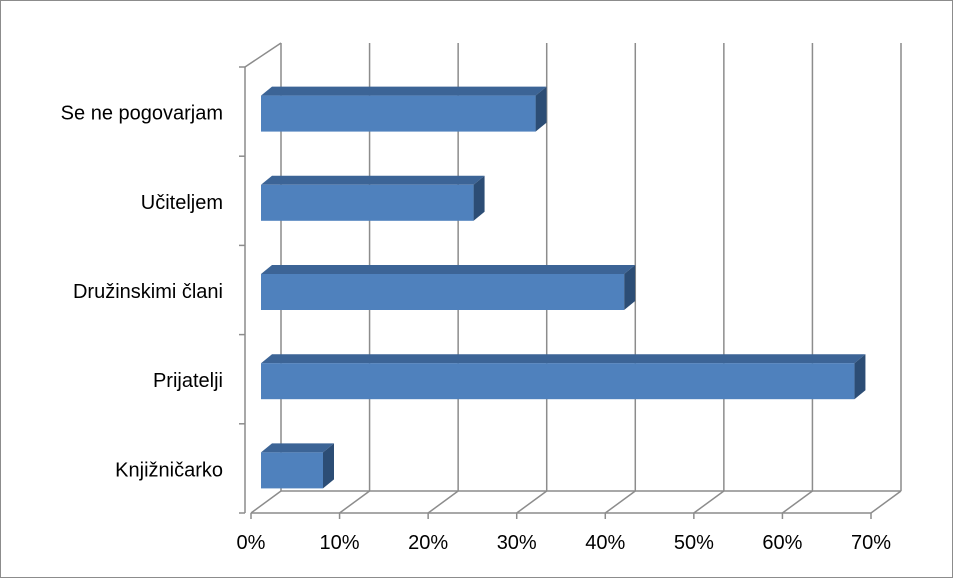 This screenshot has width=953, height=578. Describe the element at coordinates (169, 470) in the screenshot. I see `category-label: Knjižničarko` at that location.